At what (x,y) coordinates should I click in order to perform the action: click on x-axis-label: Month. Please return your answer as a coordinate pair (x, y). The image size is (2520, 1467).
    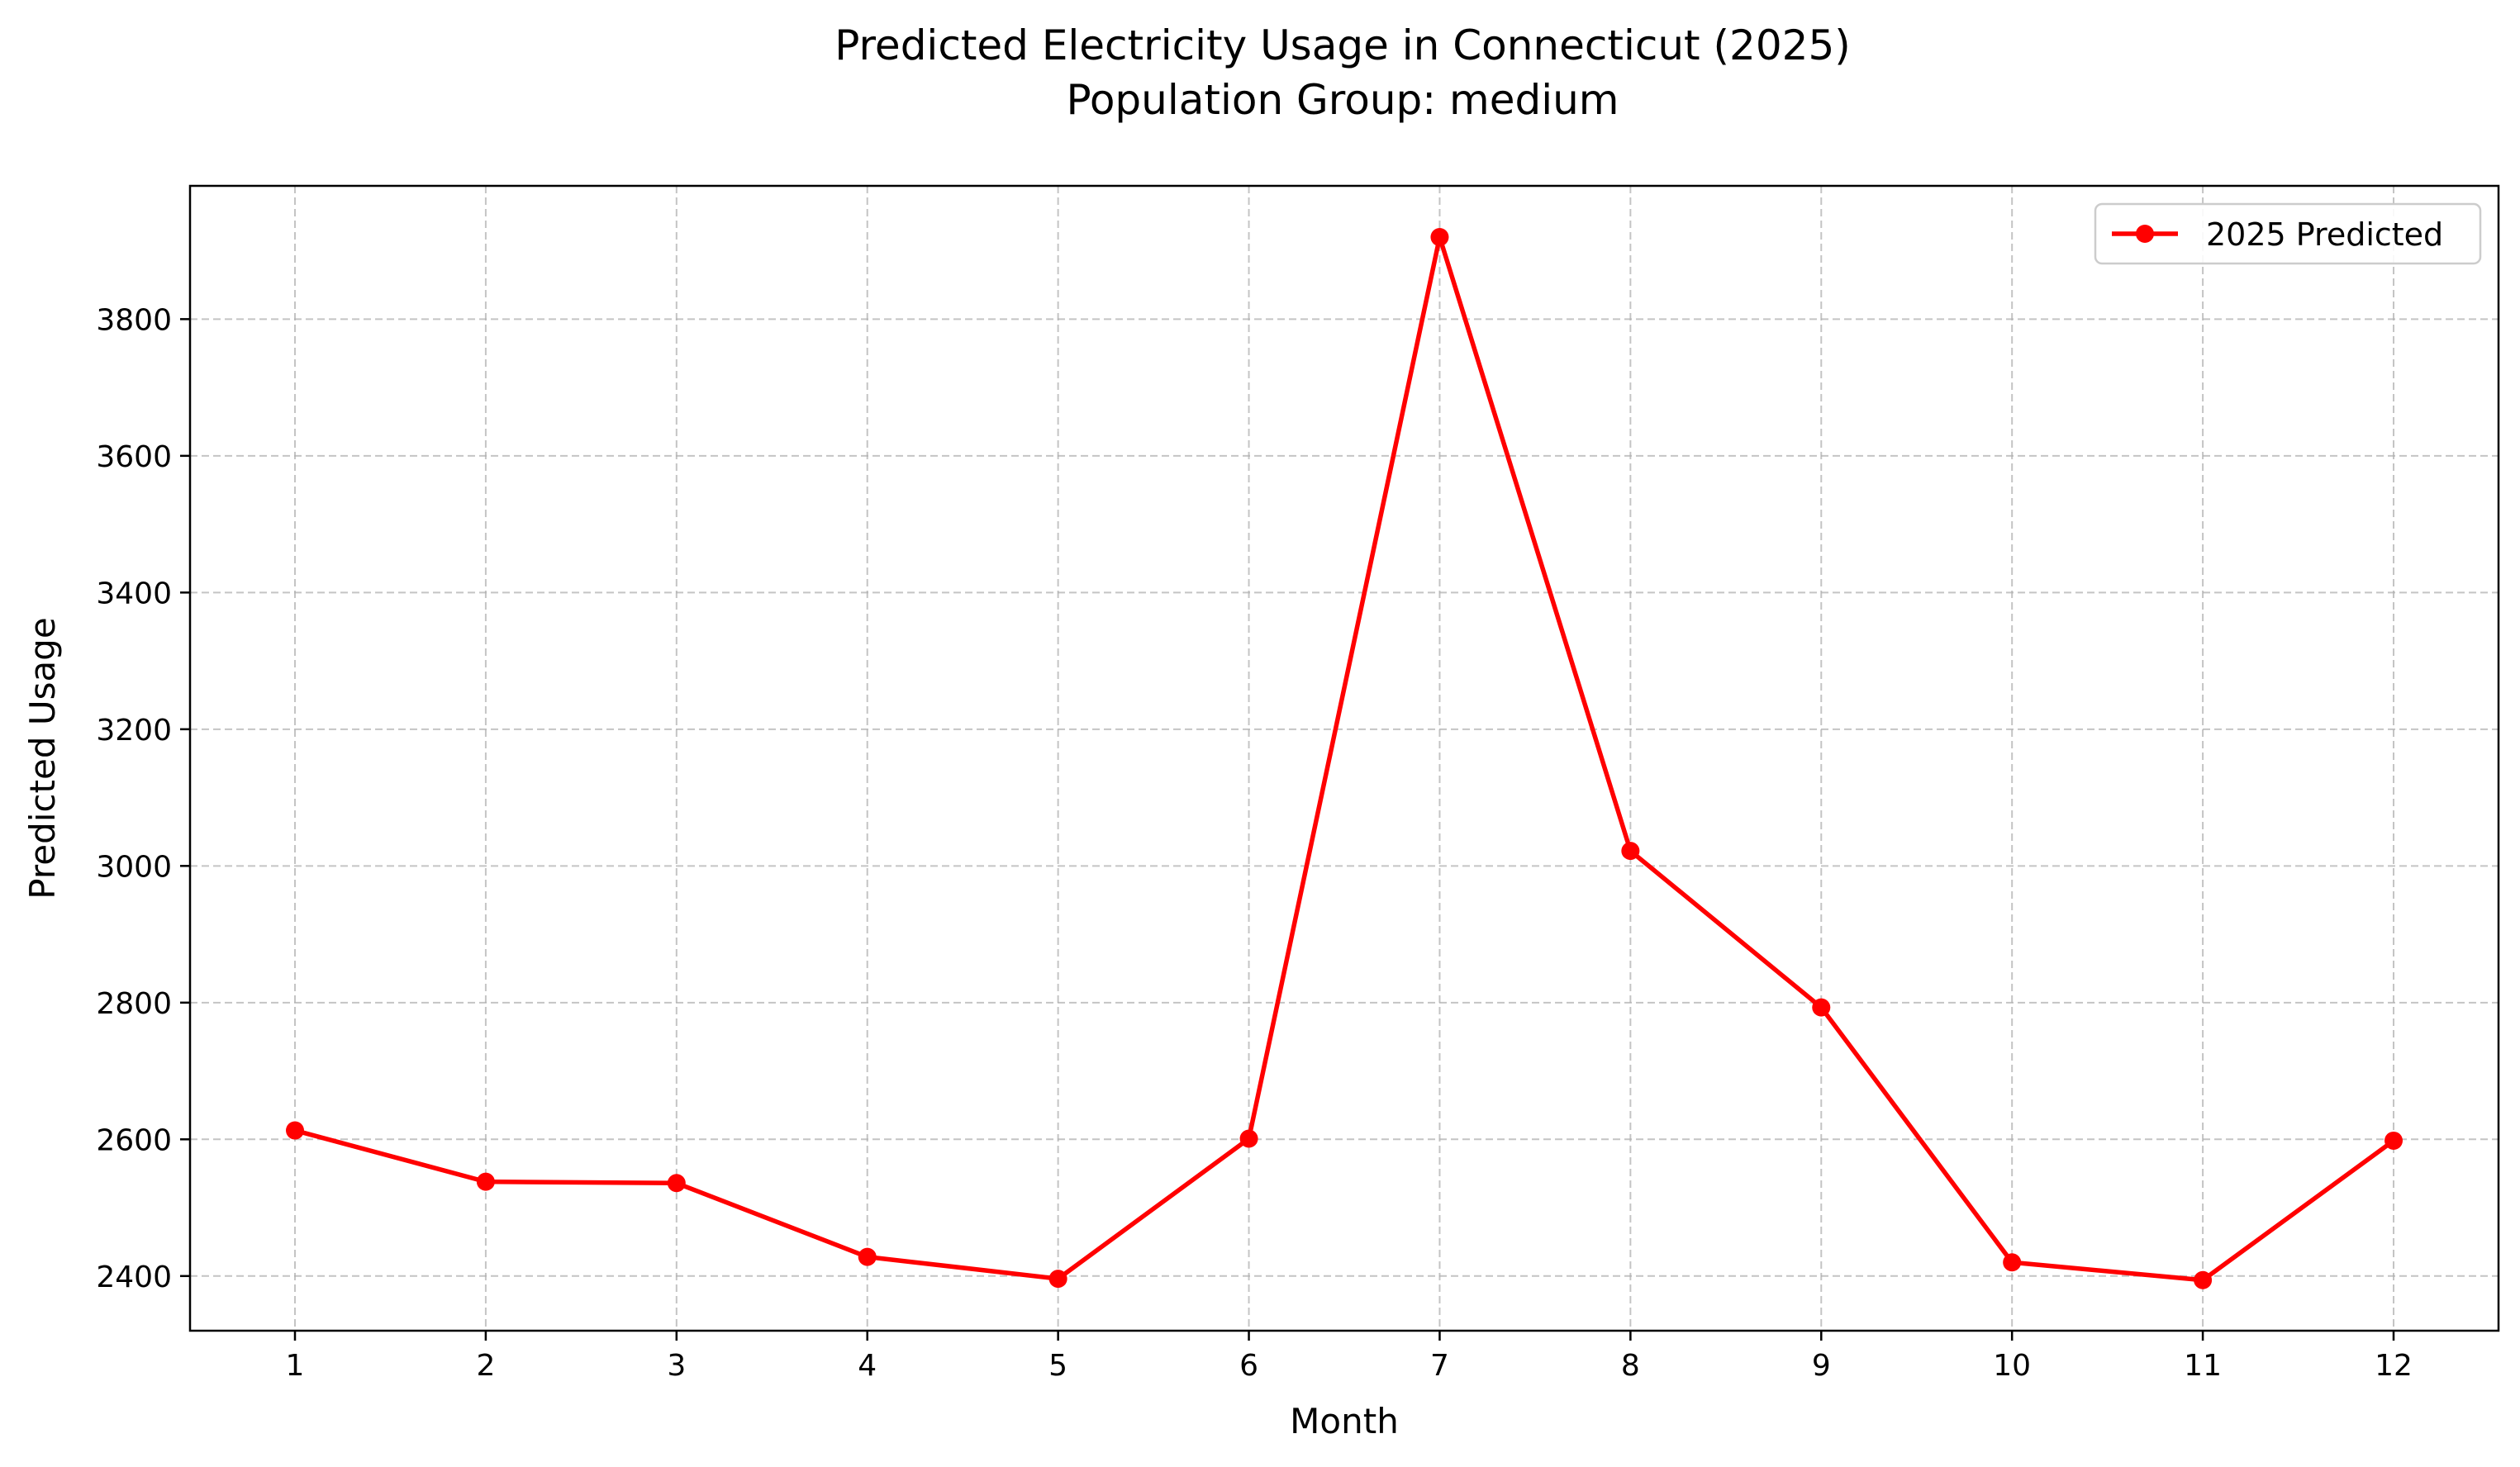
    Looking at the image, I should click on (1344, 1421).